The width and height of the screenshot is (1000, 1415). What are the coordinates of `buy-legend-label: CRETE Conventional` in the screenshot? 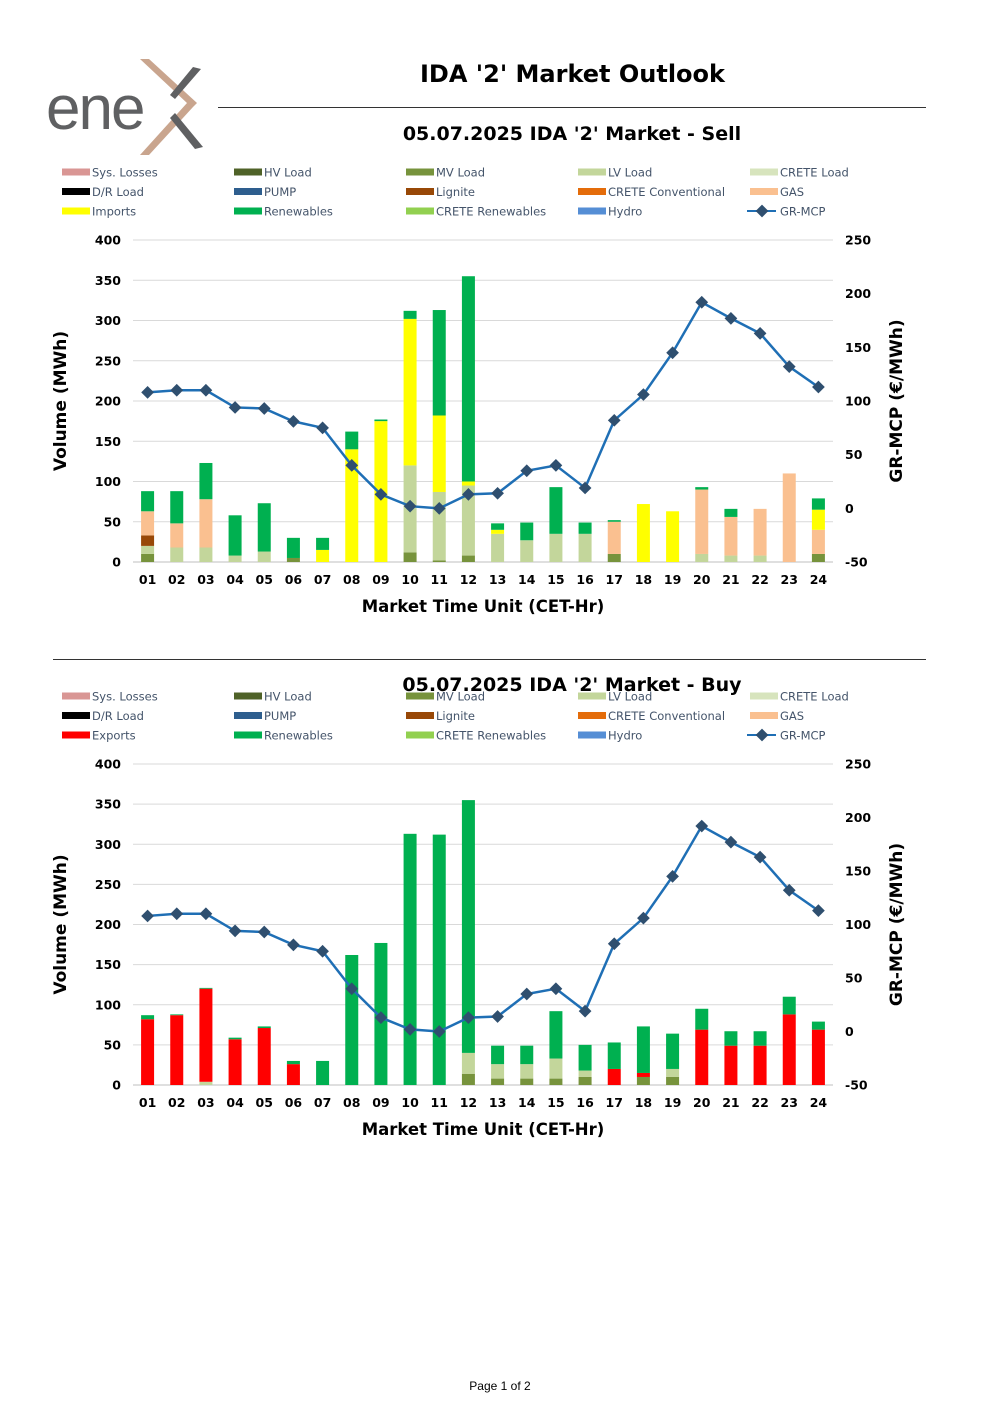 It's located at (666, 716).